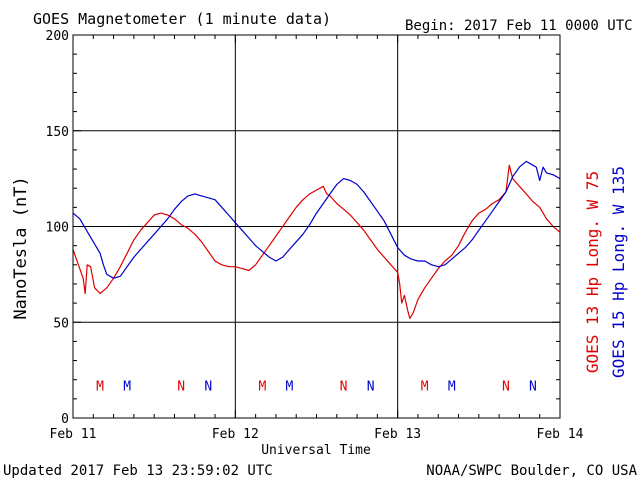  Describe the element at coordinates (592, 272) in the screenshot. I see `legend-entry-goes13: GOES 13 Hp Long. W 75` at that location.